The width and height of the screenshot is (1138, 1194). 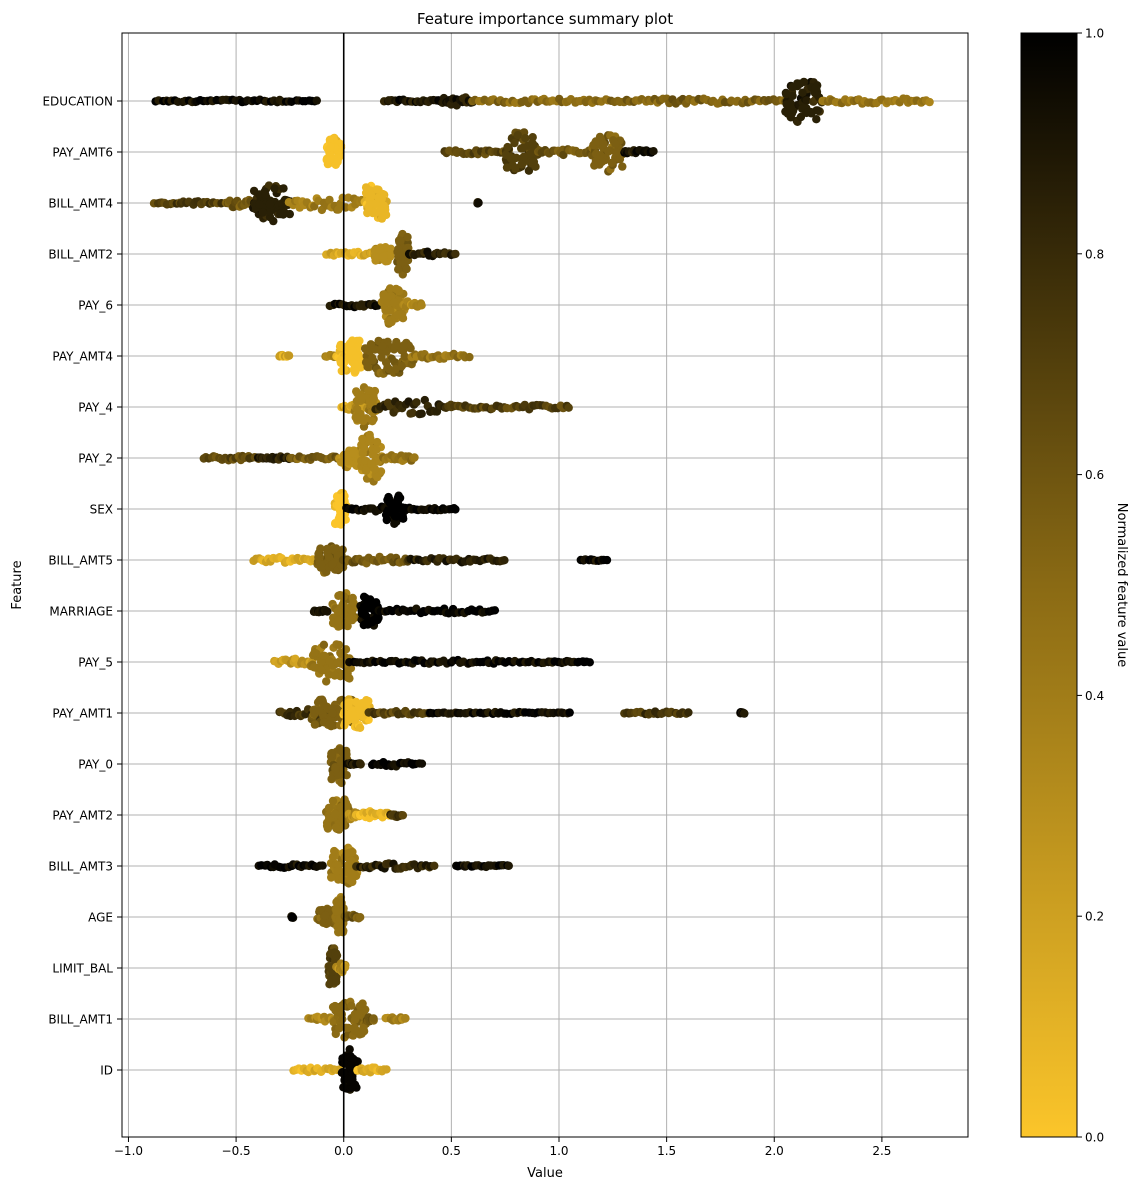 What do you see at coordinates (82, 153) in the screenshot?
I see `y-tick-label: PAY_AMT6` at bounding box center [82, 153].